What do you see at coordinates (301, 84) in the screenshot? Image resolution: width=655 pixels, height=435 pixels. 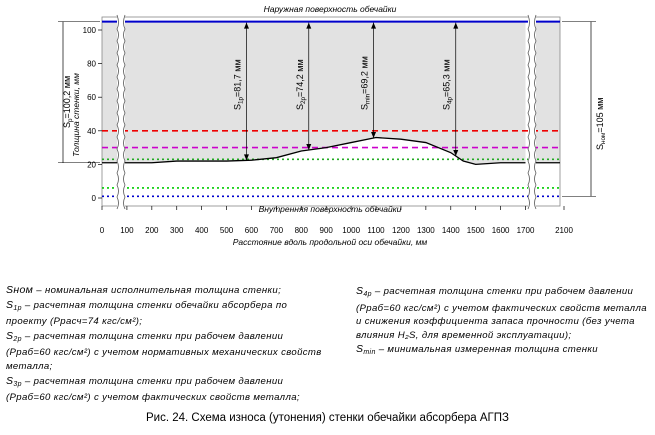 I see `thickness-label-2p: S2p=74,2 мм` at bounding box center [301, 84].